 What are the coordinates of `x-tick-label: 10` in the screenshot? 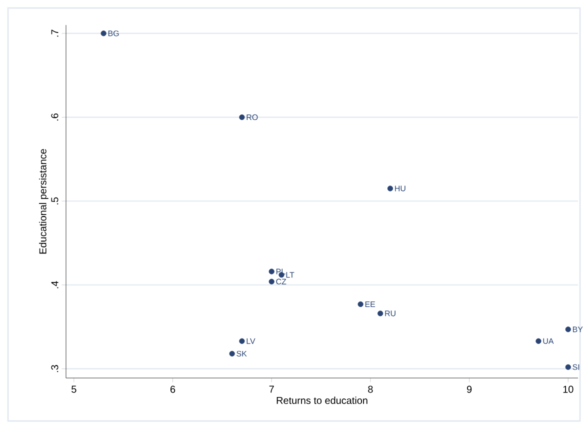 It's located at (568, 389).